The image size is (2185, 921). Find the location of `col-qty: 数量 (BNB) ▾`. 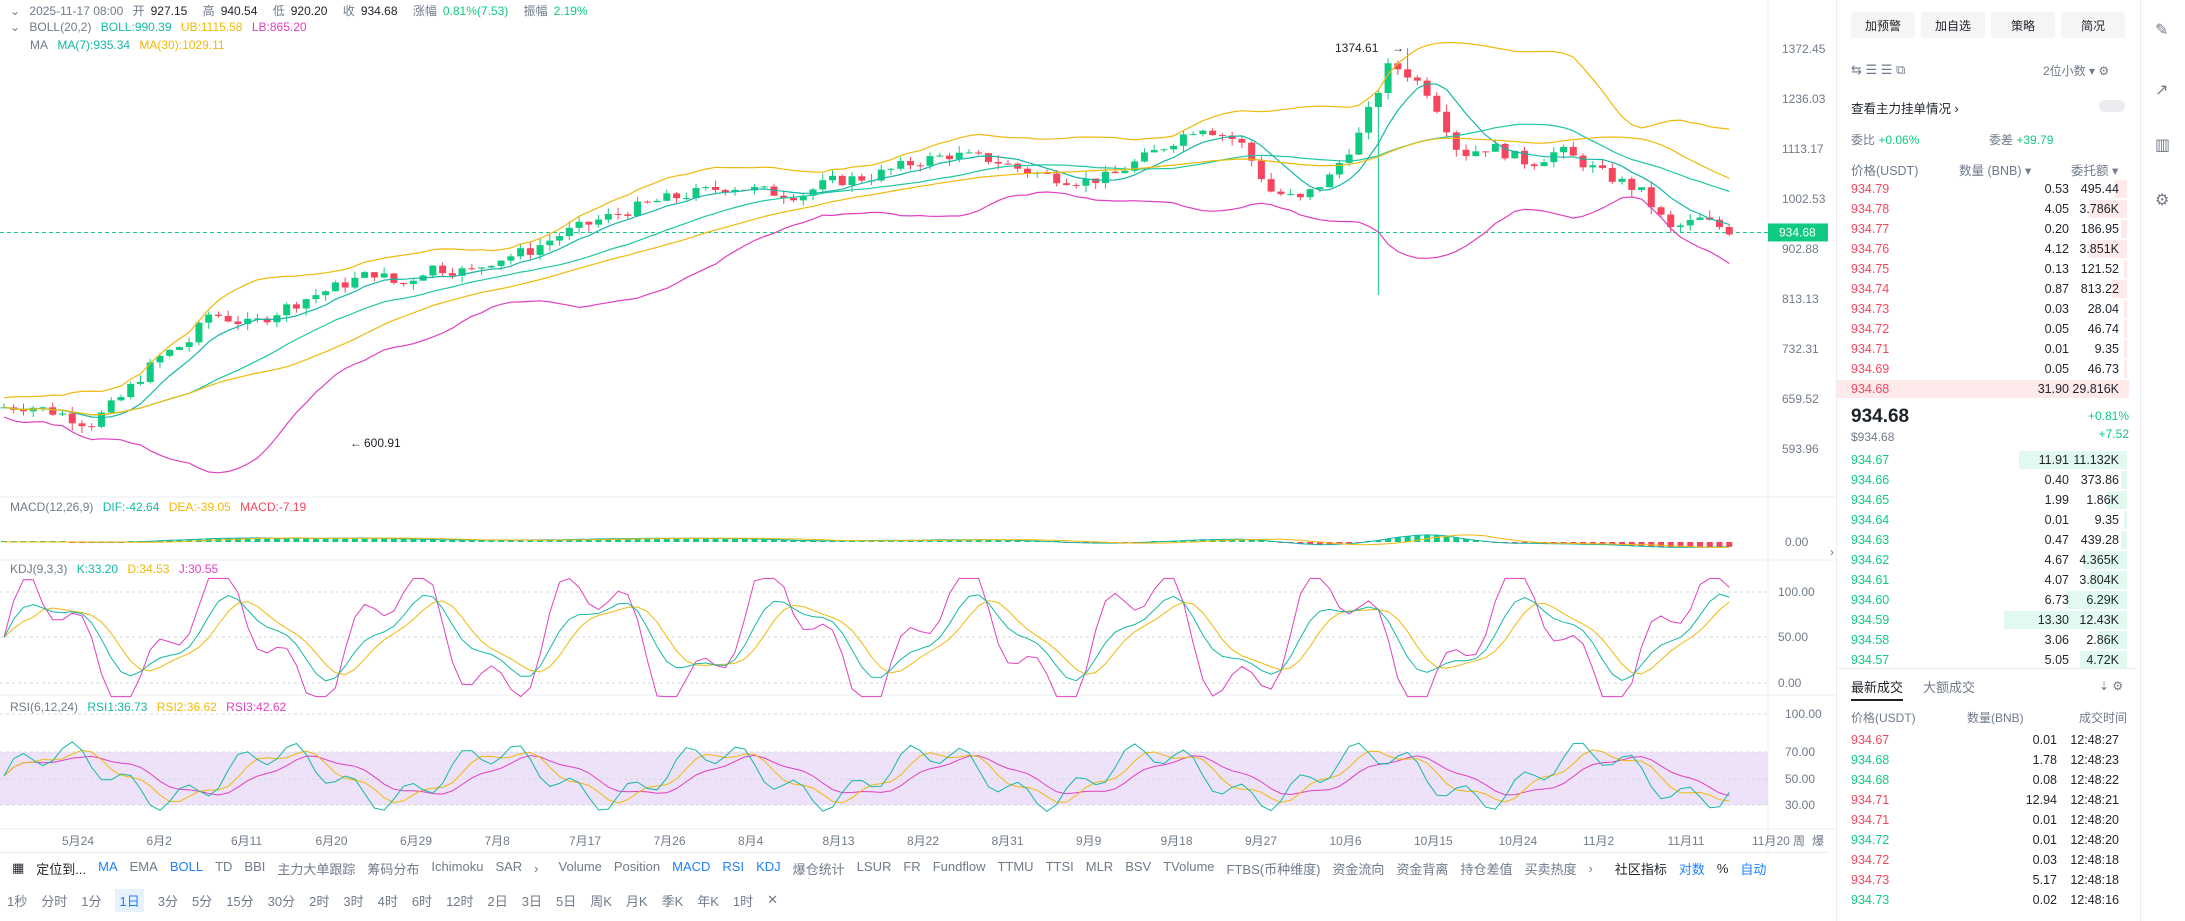

col-qty: 数量 (BNB) ▾ is located at coordinates (1995, 171).